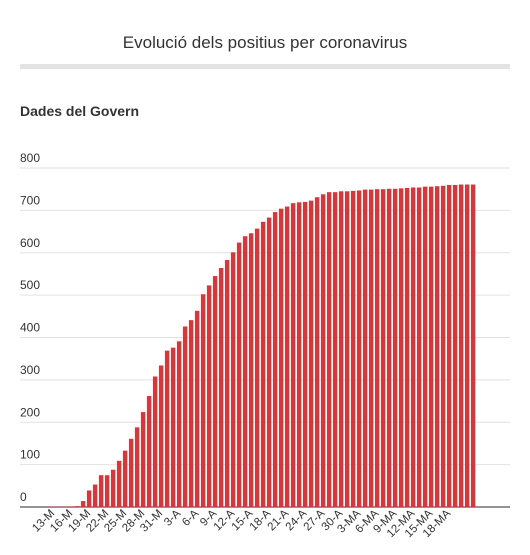  What do you see at coordinates (30, 412) in the screenshot?
I see `y-tick-label: 200` at bounding box center [30, 412].